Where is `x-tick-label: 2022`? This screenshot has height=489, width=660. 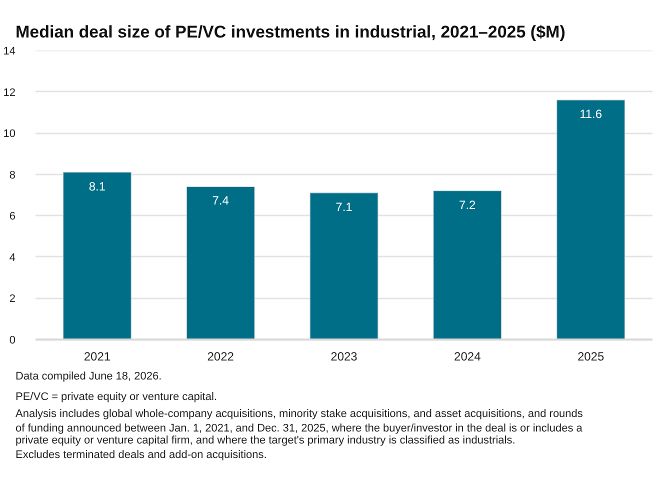 x-tick-label: 2022 is located at coordinates (220, 357).